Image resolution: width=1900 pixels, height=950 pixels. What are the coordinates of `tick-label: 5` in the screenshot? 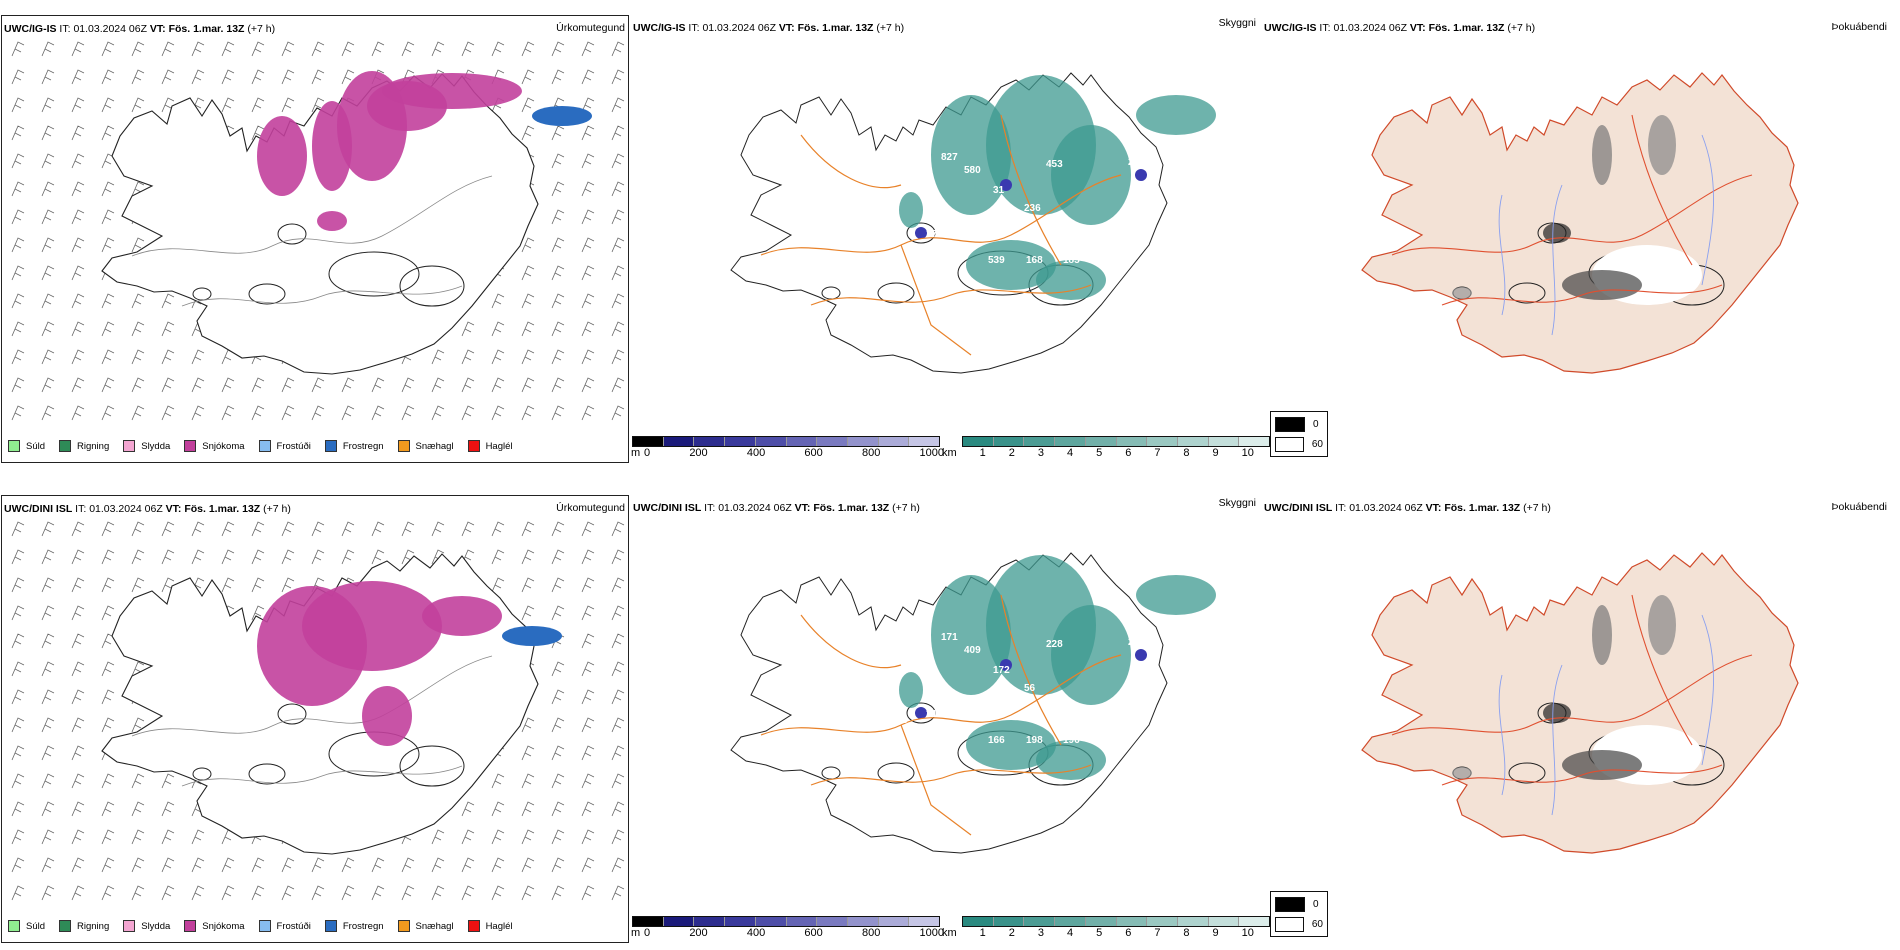 It's located at (1099, 933).